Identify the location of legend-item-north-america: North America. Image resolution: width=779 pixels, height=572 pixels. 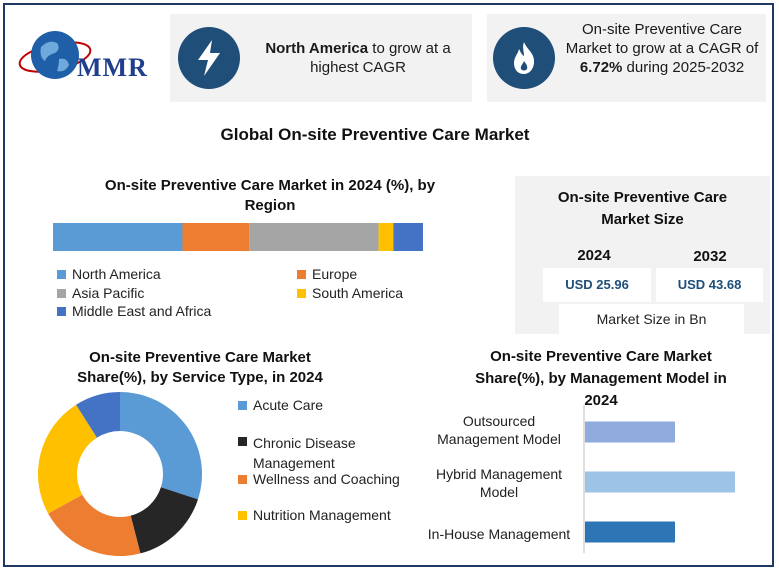
(109, 274).